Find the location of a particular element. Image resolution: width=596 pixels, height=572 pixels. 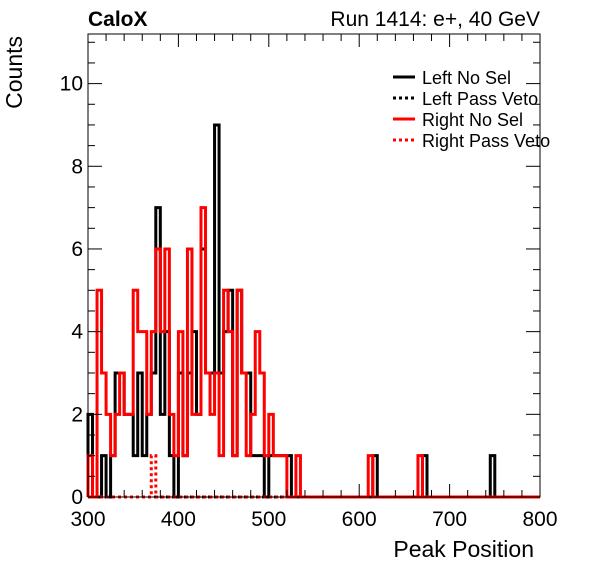

legend-label-left-pass-veto: Left Pass Veto is located at coordinates (480, 99).